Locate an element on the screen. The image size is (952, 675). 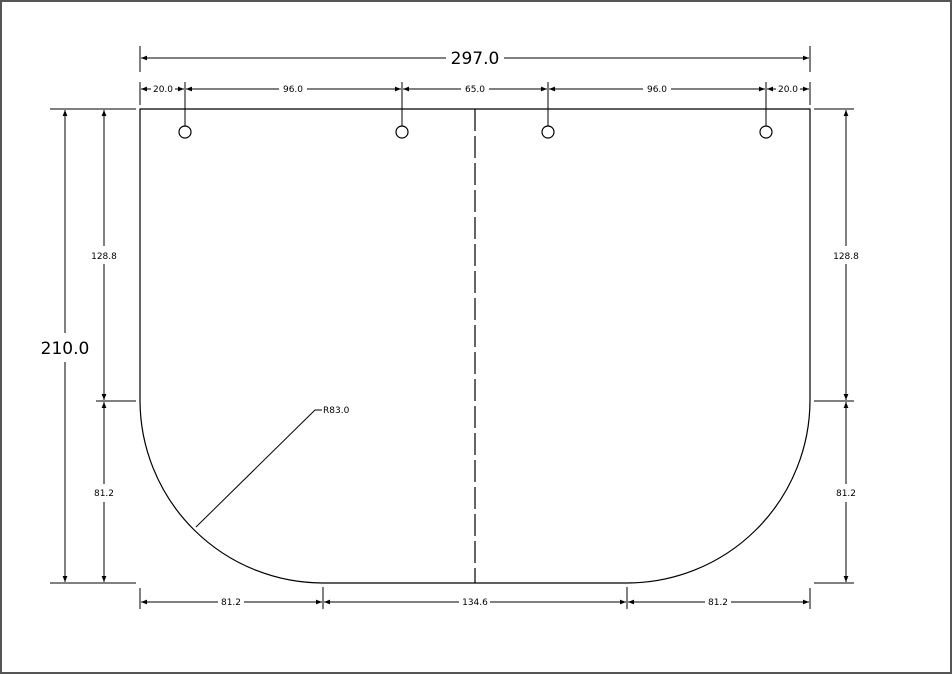
radius-label: R83.0 is located at coordinates (336, 411).